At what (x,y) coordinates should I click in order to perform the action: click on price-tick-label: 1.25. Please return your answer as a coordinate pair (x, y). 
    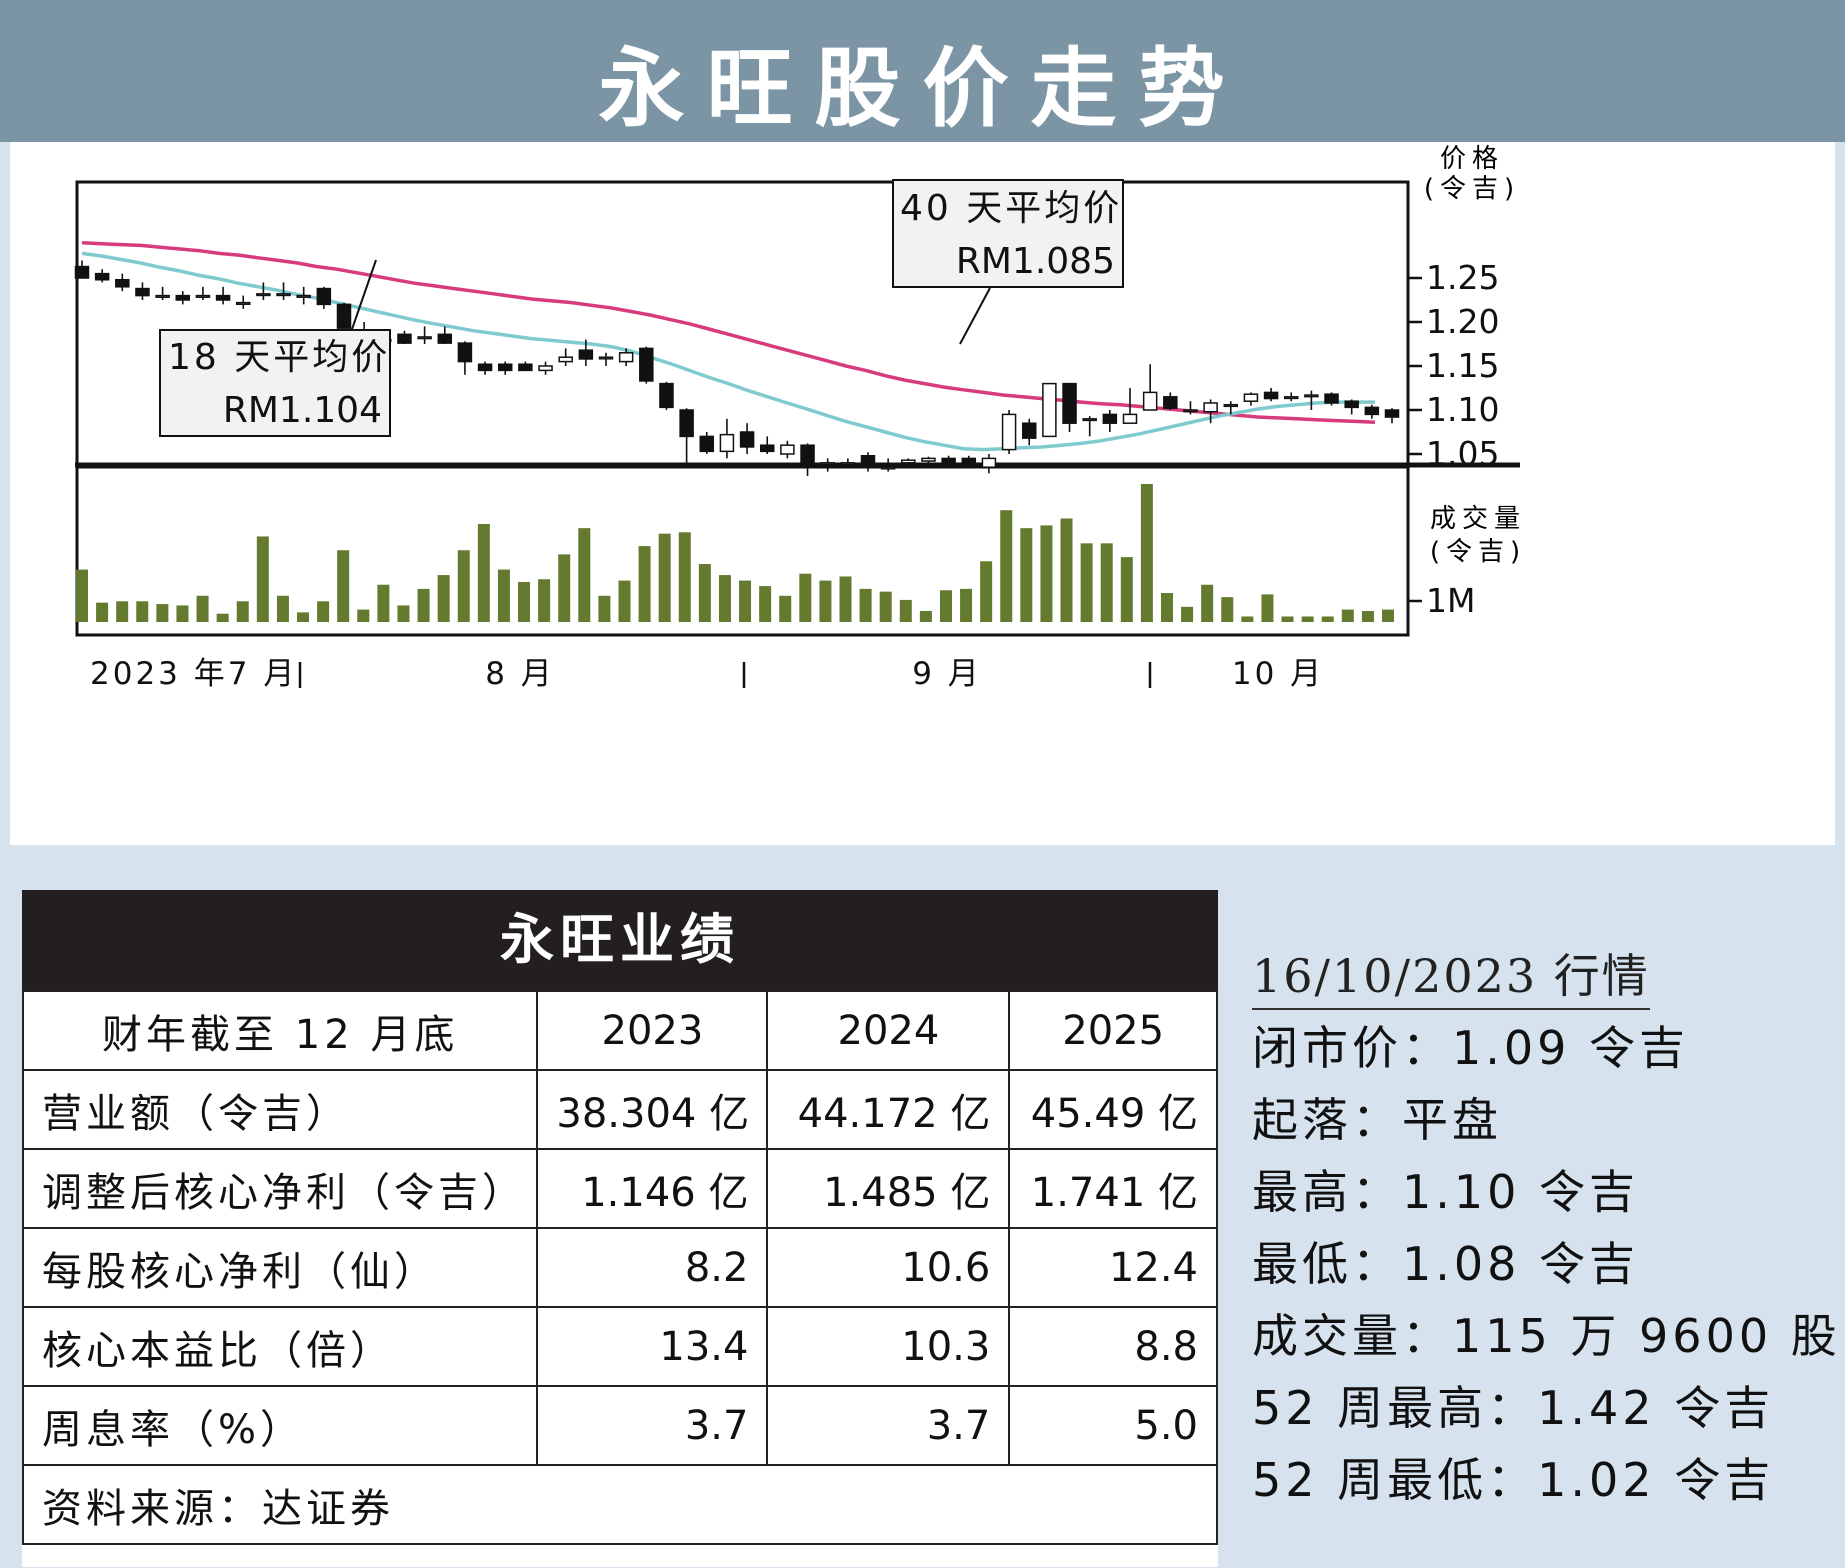
    Looking at the image, I should click on (1462, 277).